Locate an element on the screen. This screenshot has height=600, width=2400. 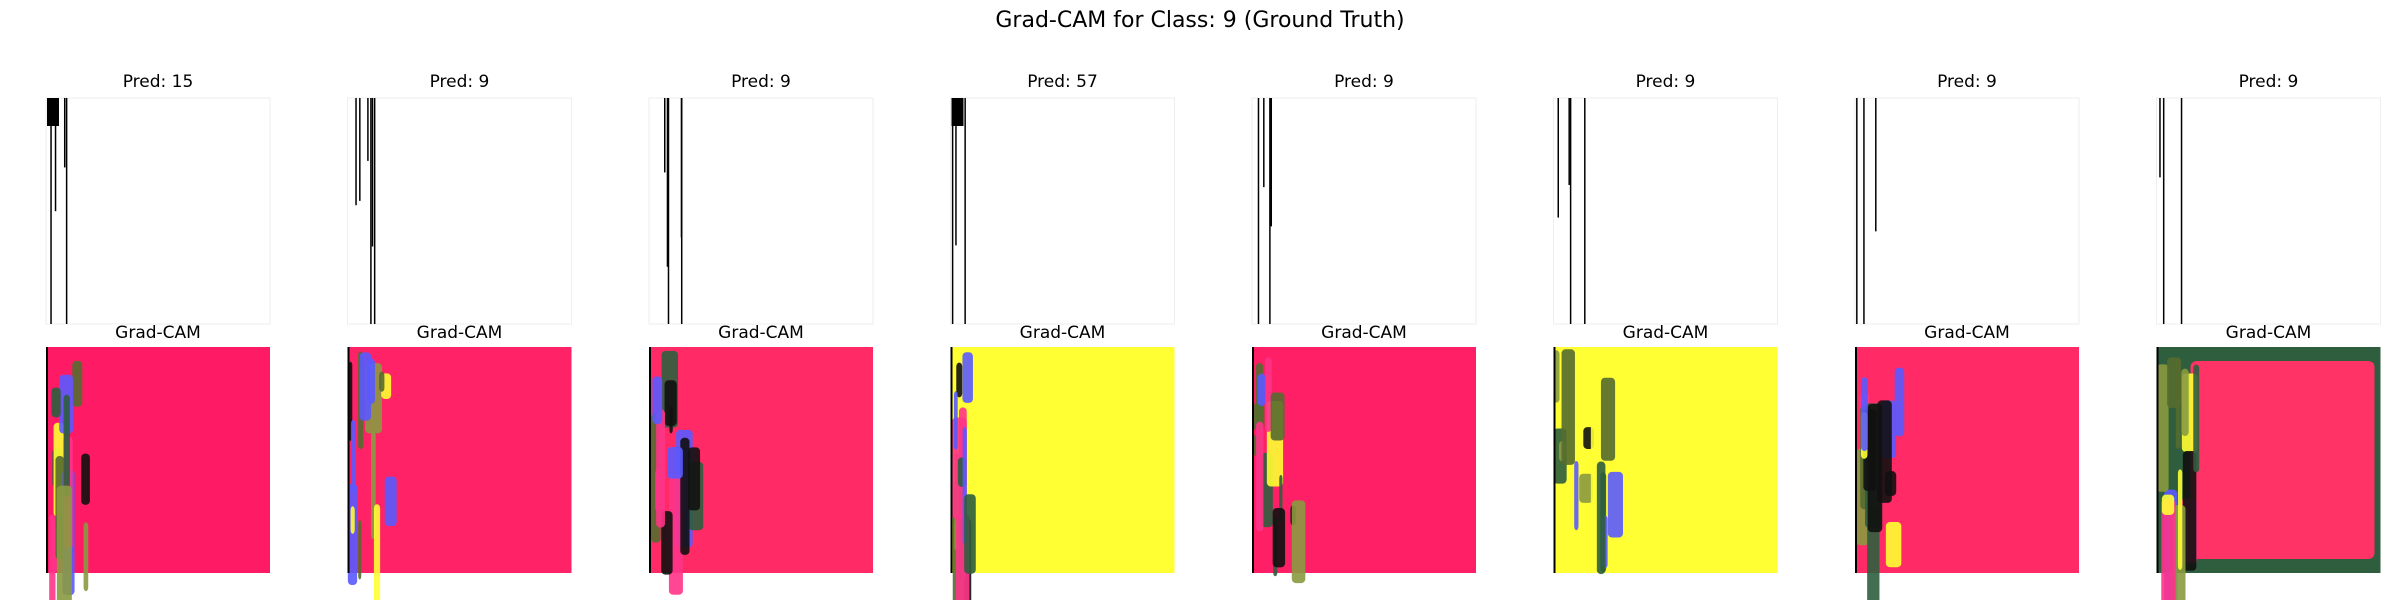
prediction-label: Pred: 57 is located at coordinates (1062, 82).